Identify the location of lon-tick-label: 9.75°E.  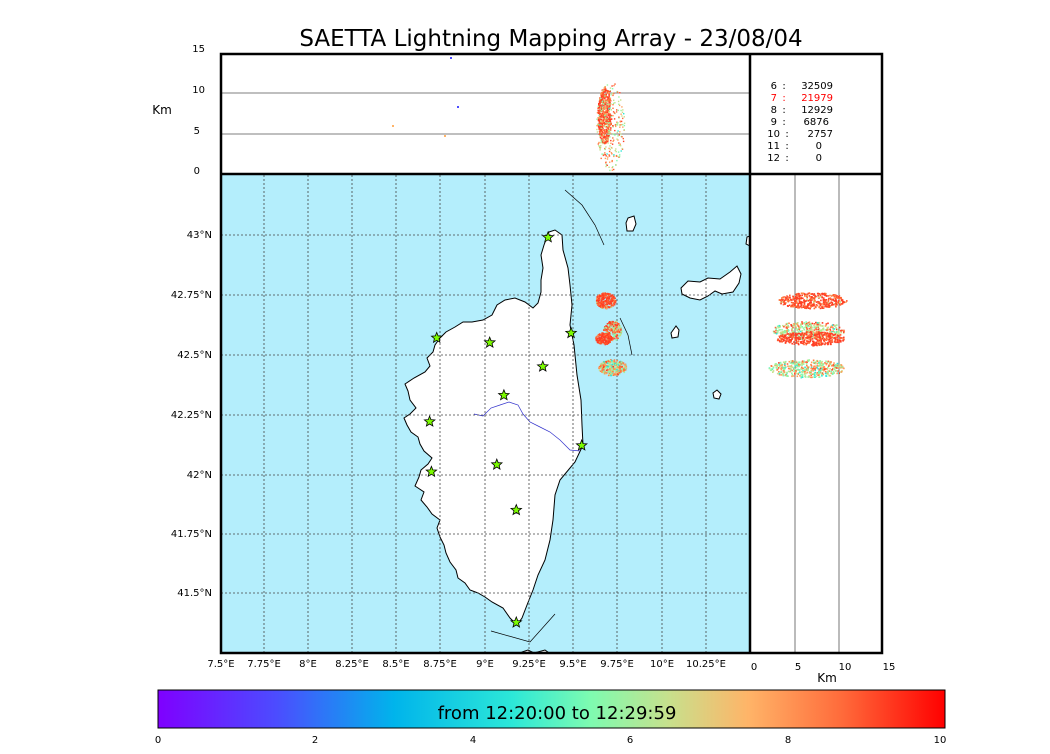
(617, 664).